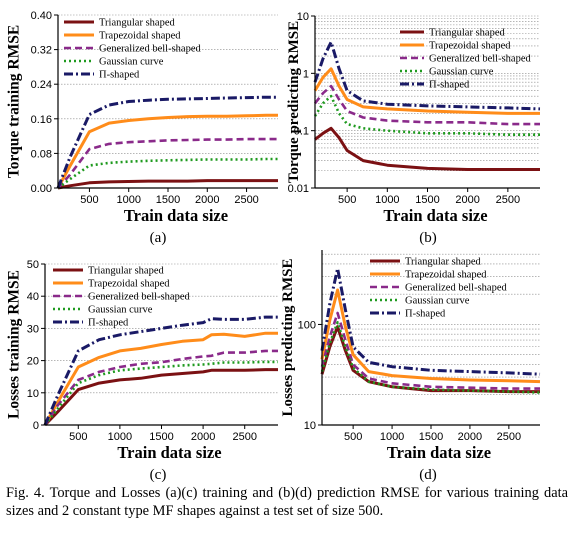 The width and height of the screenshot is (574, 552). Describe the element at coordinates (428, 475) in the screenshot. I see `panel-label: (d)` at that location.